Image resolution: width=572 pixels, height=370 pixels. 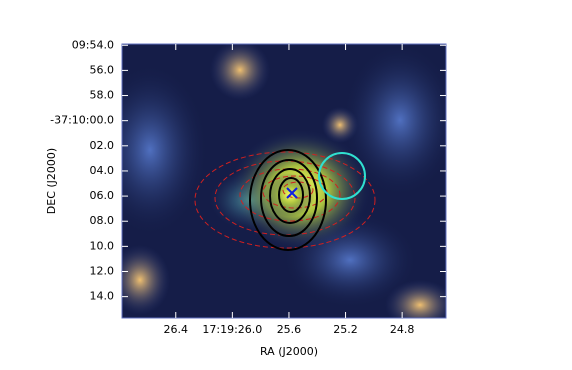 I want to click on aperture-circle, so click(x=342, y=176).